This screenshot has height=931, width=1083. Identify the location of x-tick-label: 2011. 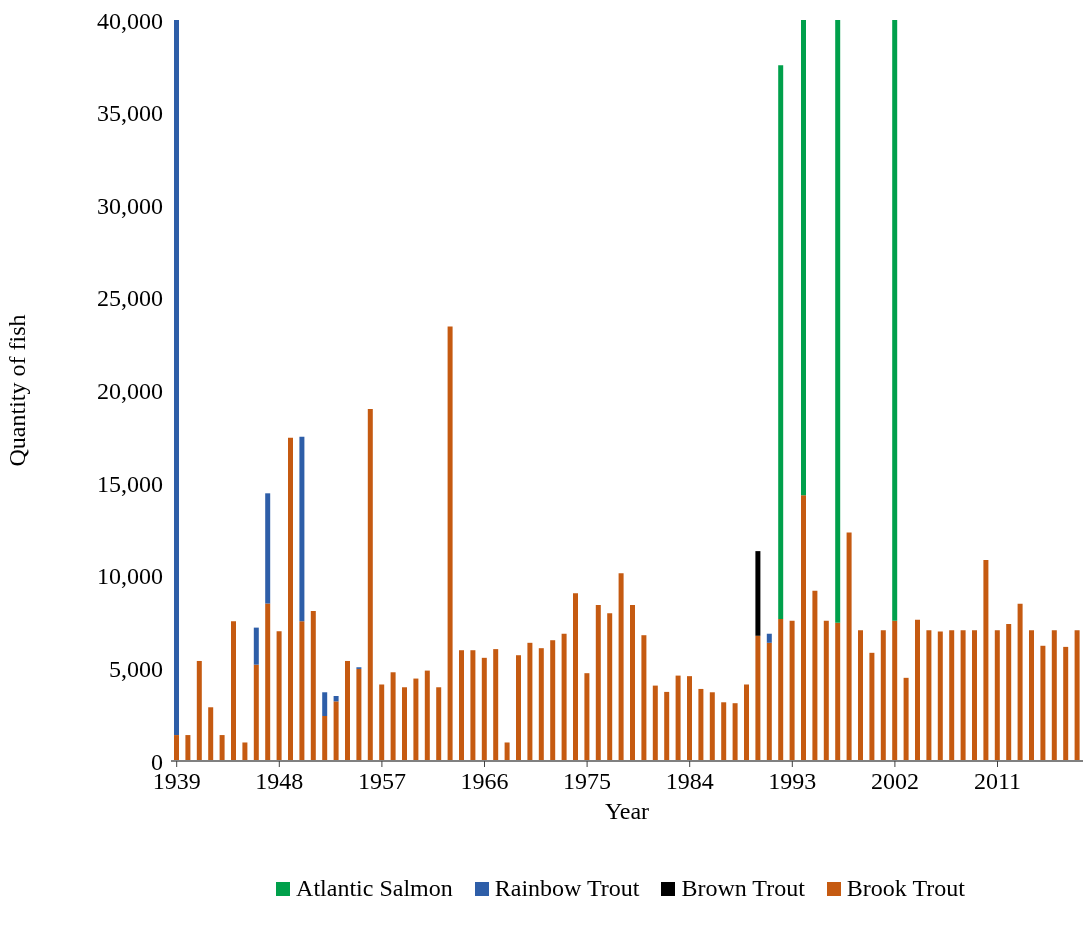
(997, 781).